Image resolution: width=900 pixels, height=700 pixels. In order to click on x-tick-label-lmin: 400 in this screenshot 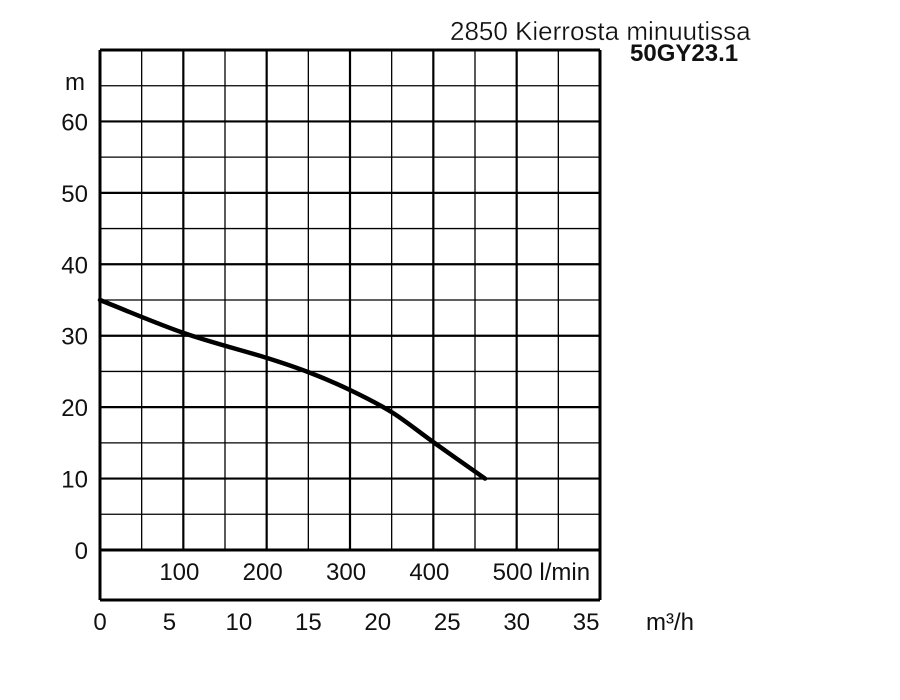, I will do `click(429, 572)`.